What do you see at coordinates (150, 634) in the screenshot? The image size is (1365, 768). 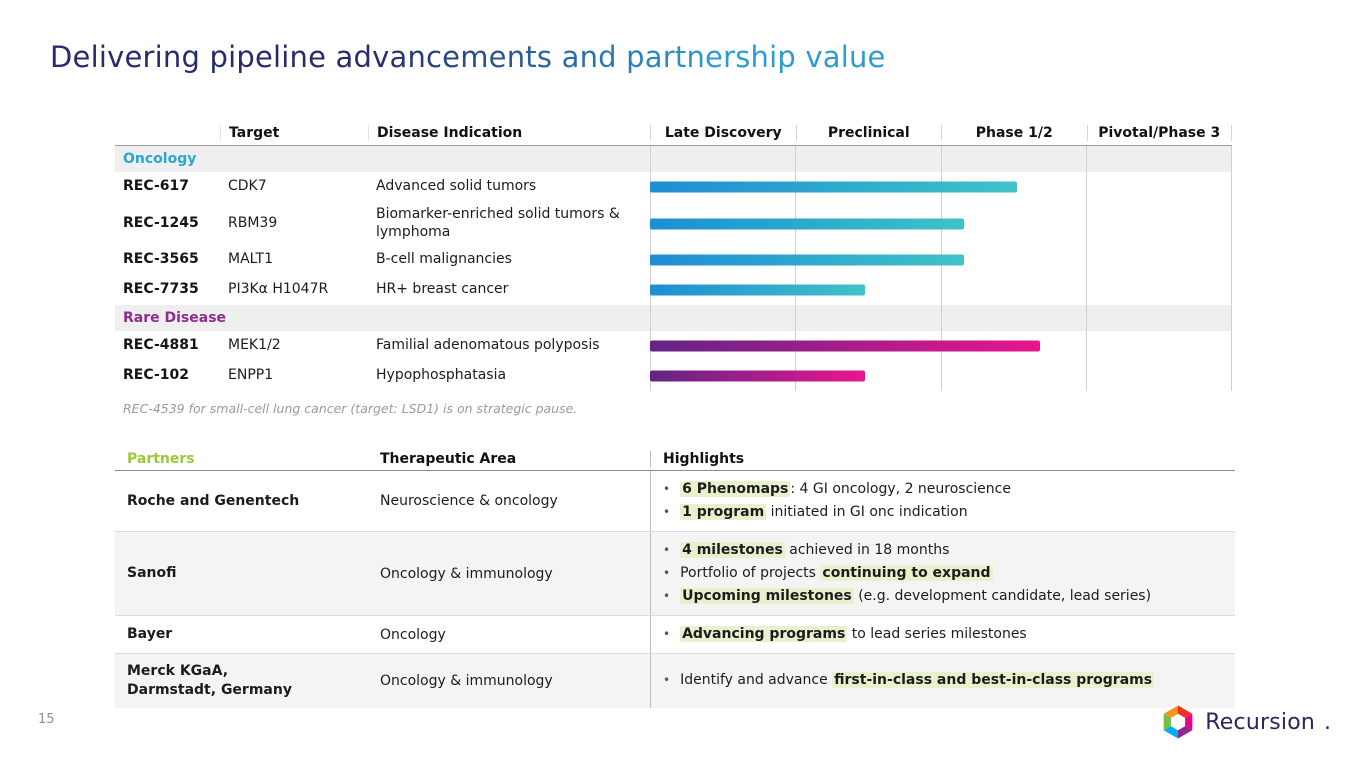 I see `partner-name: Bayer` at bounding box center [150, 634].